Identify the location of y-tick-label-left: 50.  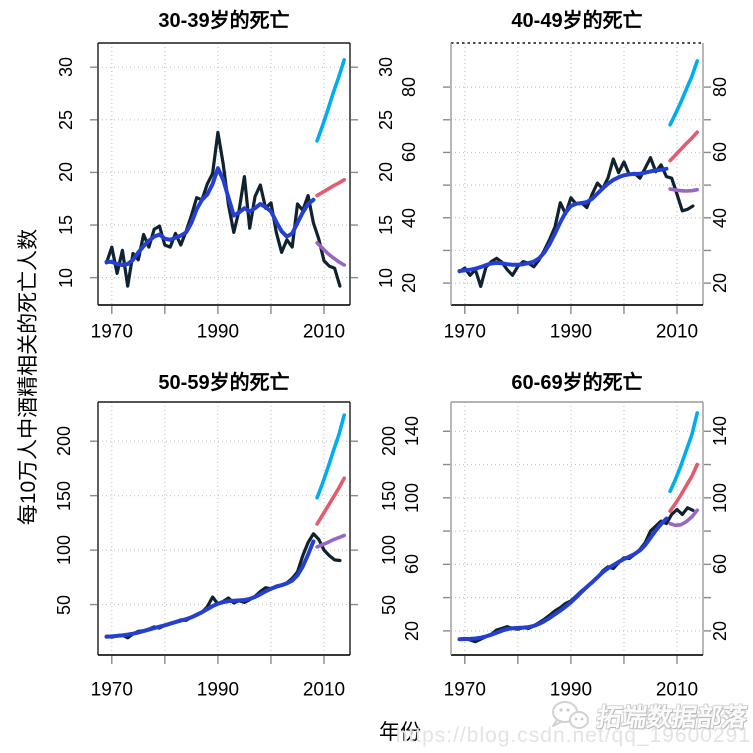
(64, 604).